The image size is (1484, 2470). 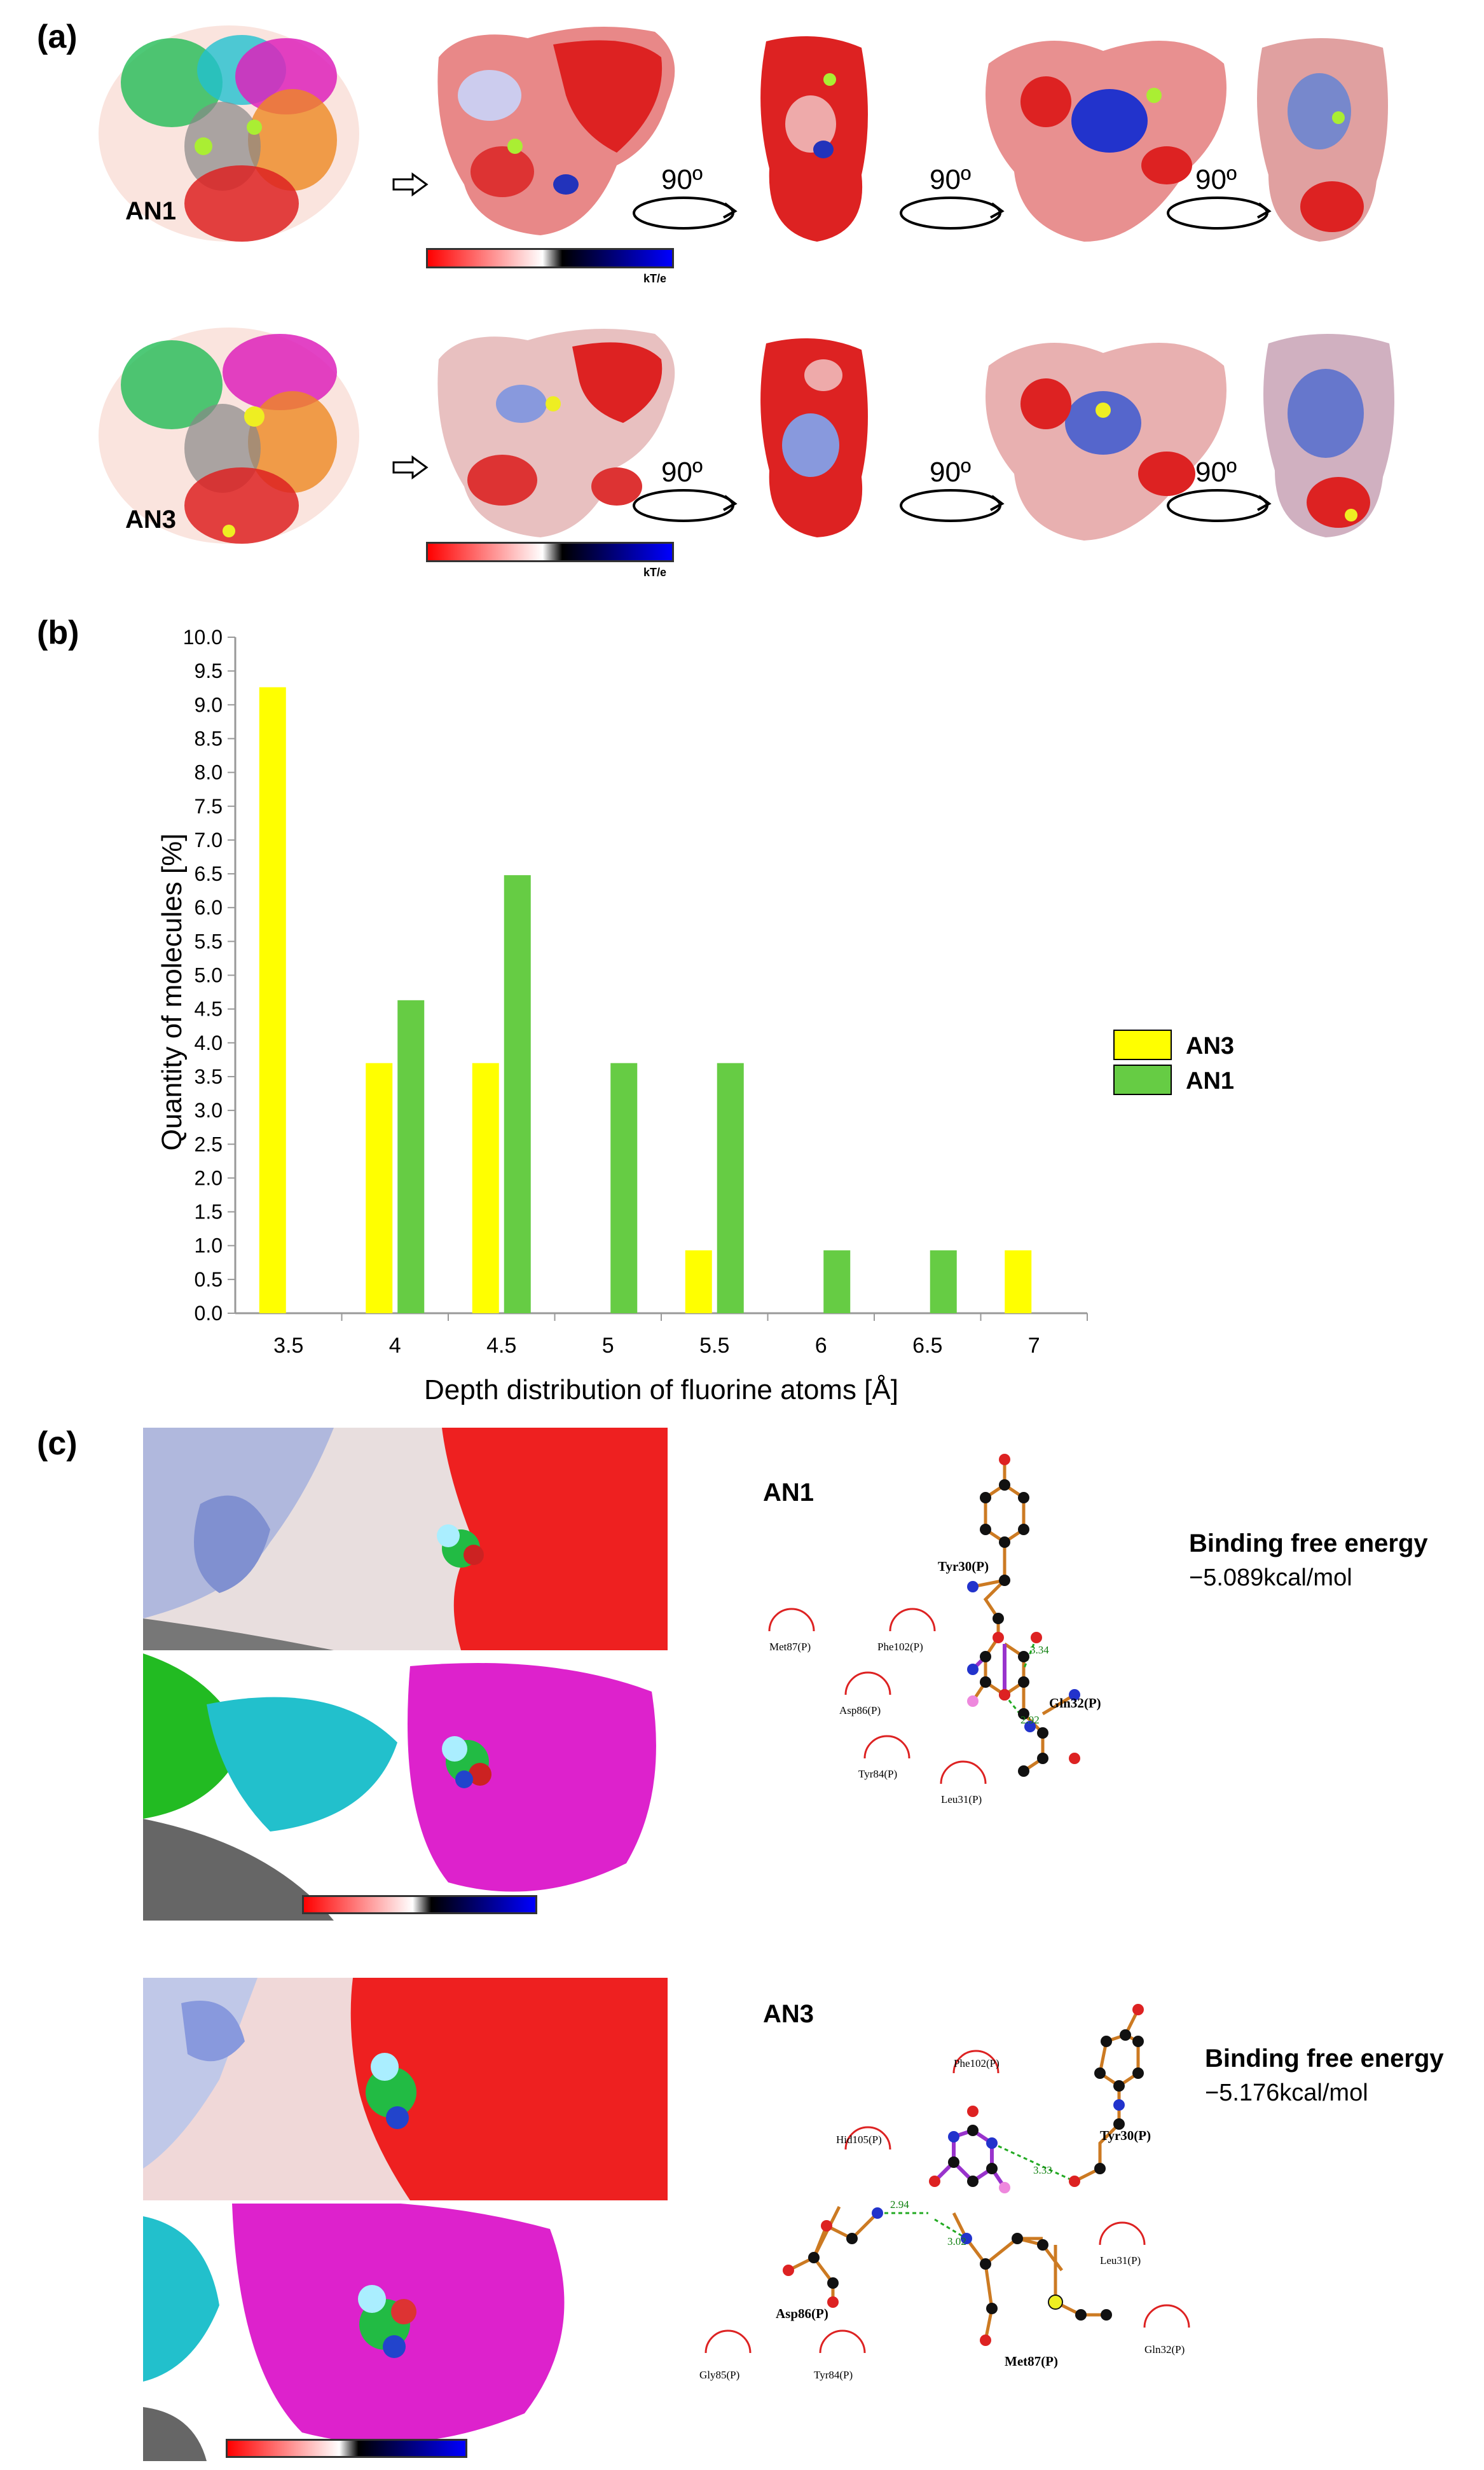 What do you see at coordinates (209, 704) in the screenshot?
I see `y-tick-label: 9.0` at bounding box center [209, 704].